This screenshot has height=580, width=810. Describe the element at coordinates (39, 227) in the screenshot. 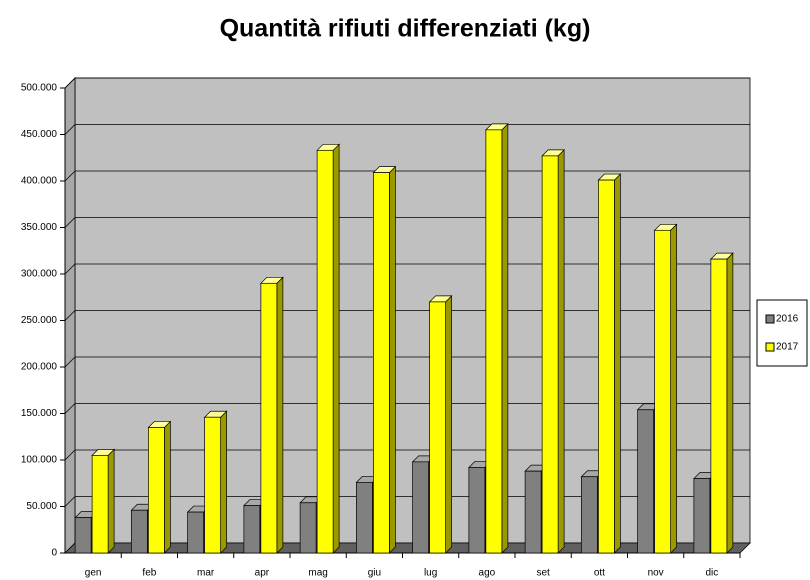

I see `y-tick-label: 350.000` at that location.